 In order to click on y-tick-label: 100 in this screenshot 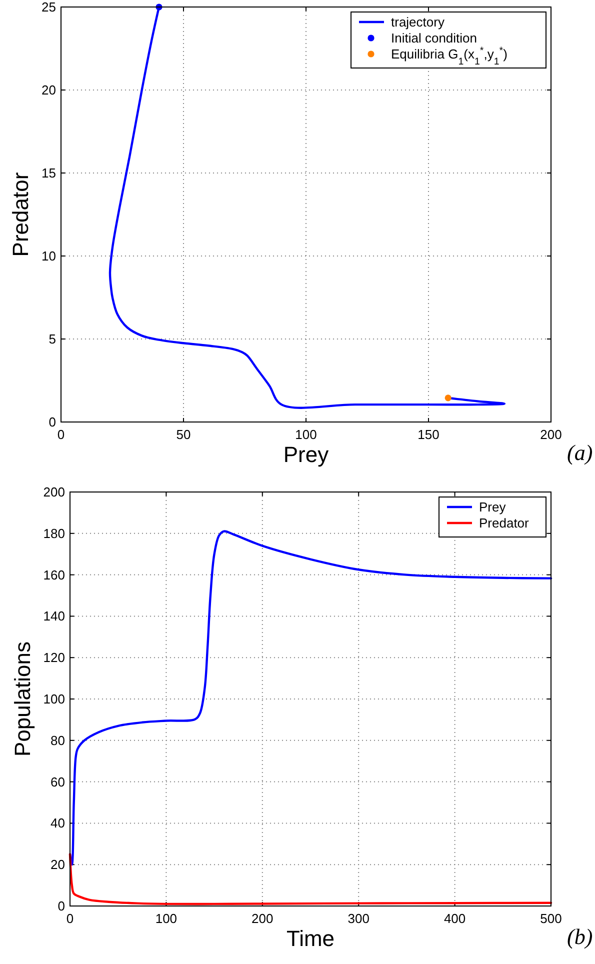, I will do `click(54, 699)`.